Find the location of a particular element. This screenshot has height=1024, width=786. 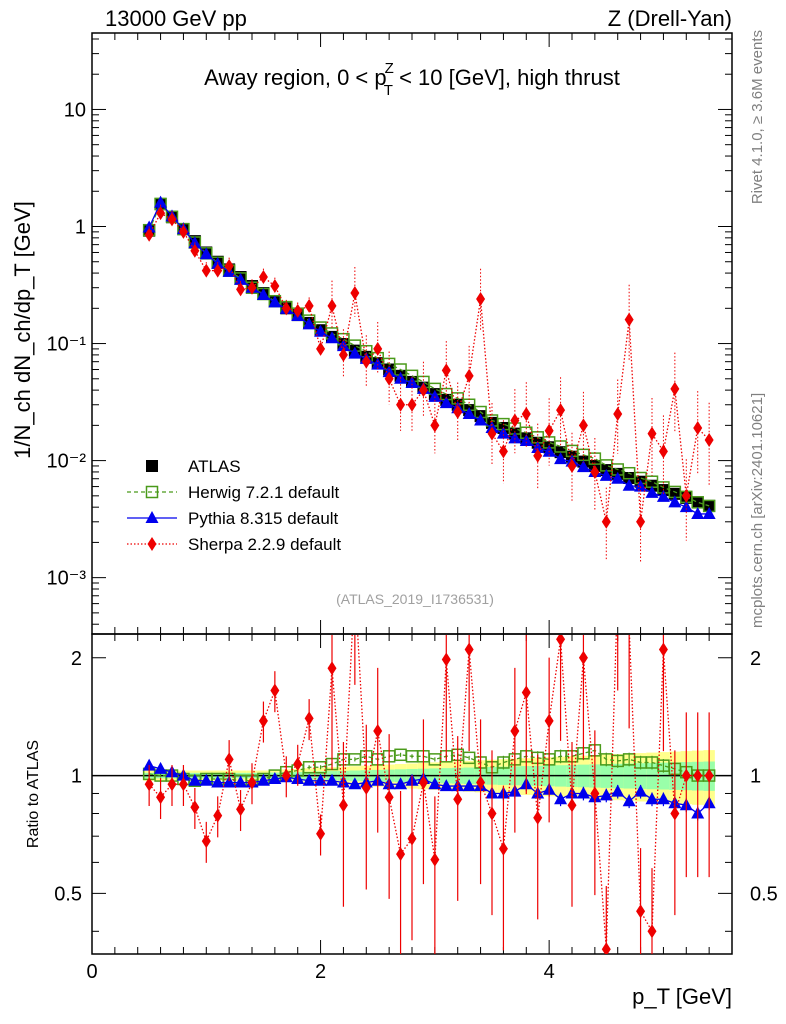

ratio-y-tick-label: 2 is located at coordinates (76, 659).